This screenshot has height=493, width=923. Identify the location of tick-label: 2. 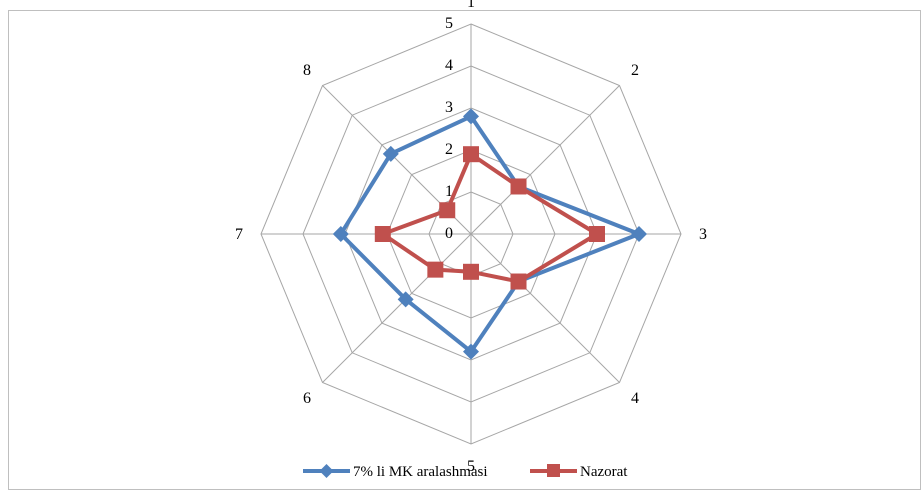
(449, 149).